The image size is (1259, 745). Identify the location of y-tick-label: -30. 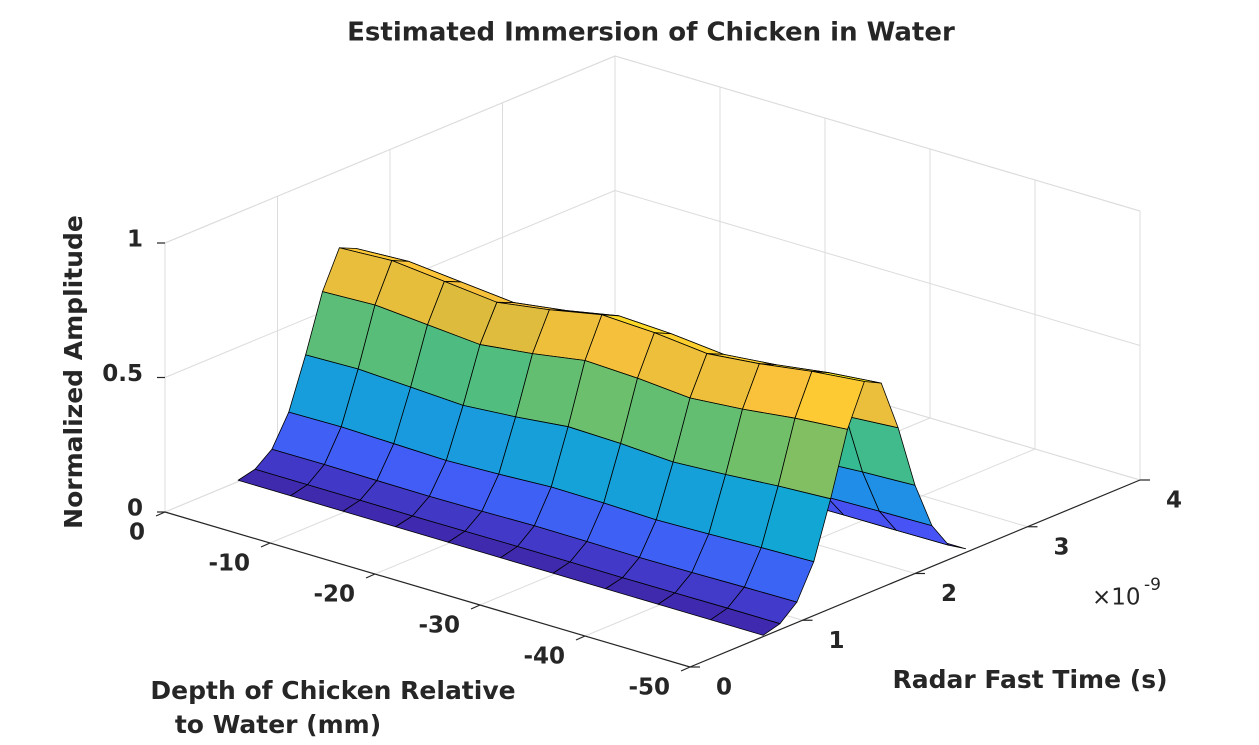
(439, 626).